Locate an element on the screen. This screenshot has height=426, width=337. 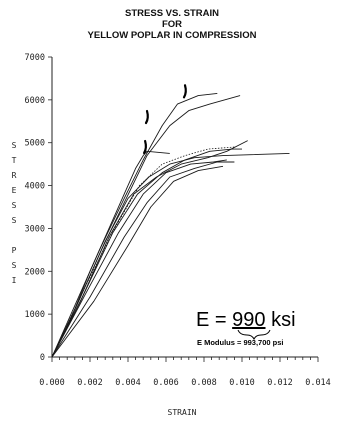
y-tick-label: 1000 is located at coordinates (35, 315).